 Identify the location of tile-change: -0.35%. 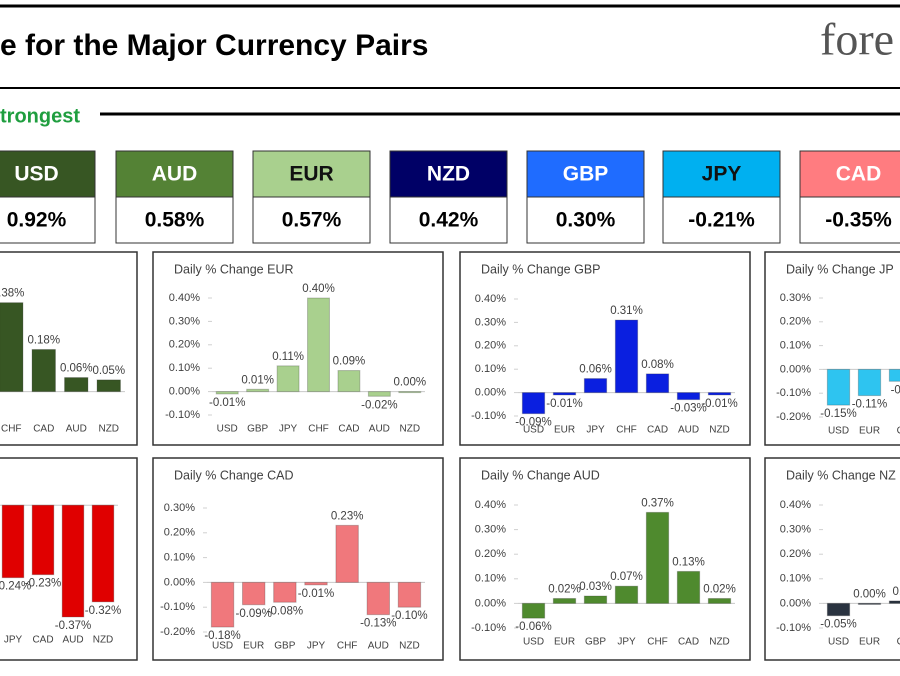
(858, 220).